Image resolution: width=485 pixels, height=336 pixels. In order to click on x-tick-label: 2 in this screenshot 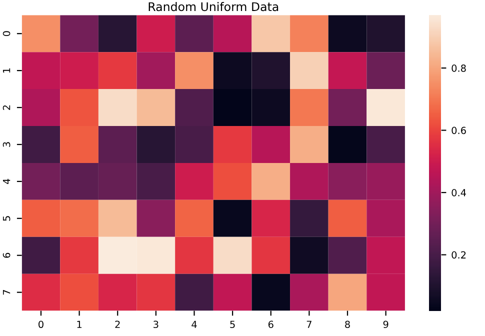, I will do `click(117, 324)`.